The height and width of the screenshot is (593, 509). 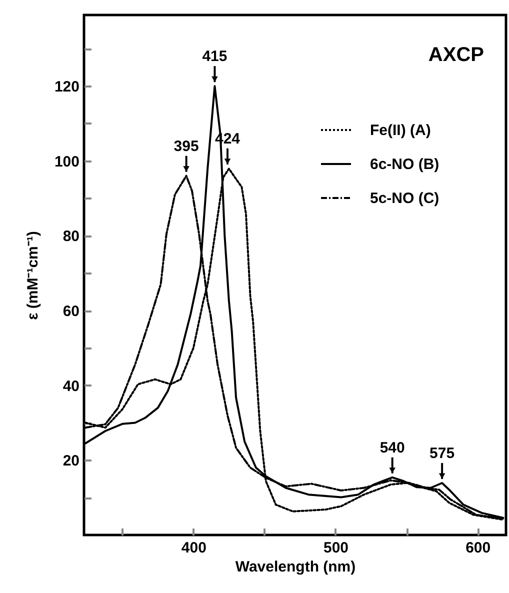 What do you see at coordinates (67, 161) in the screenshot?
I see `y-tick-label: 100` at bounding box center [67, 161].